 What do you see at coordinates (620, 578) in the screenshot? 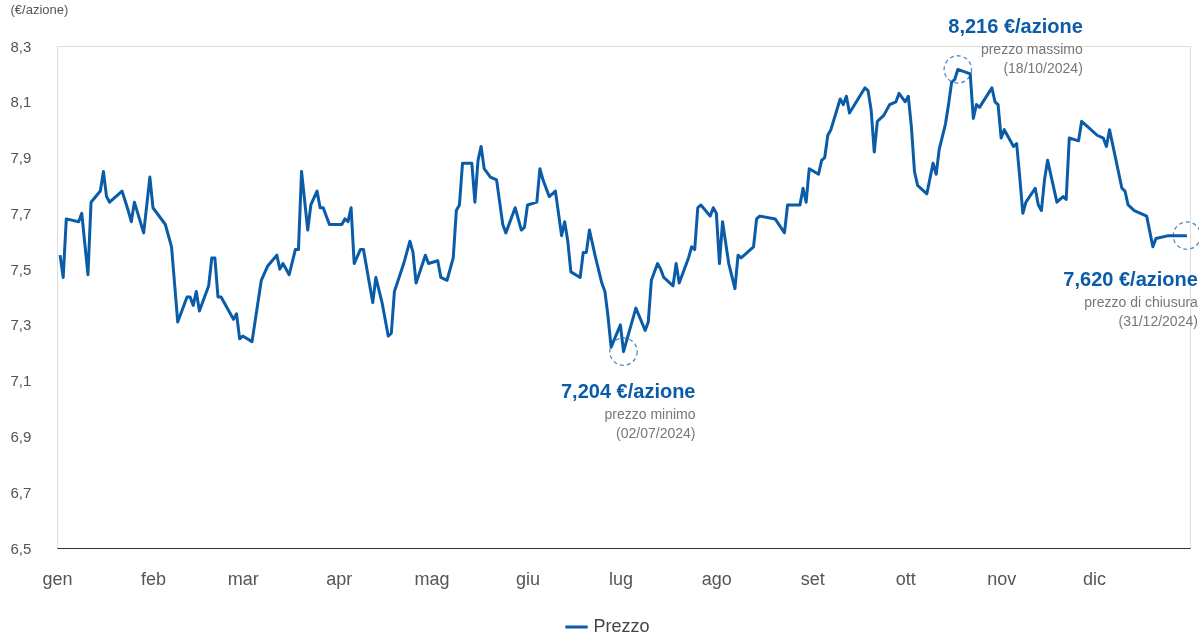
I see `x-tick-label: lug` at bounding box center [620, 578].